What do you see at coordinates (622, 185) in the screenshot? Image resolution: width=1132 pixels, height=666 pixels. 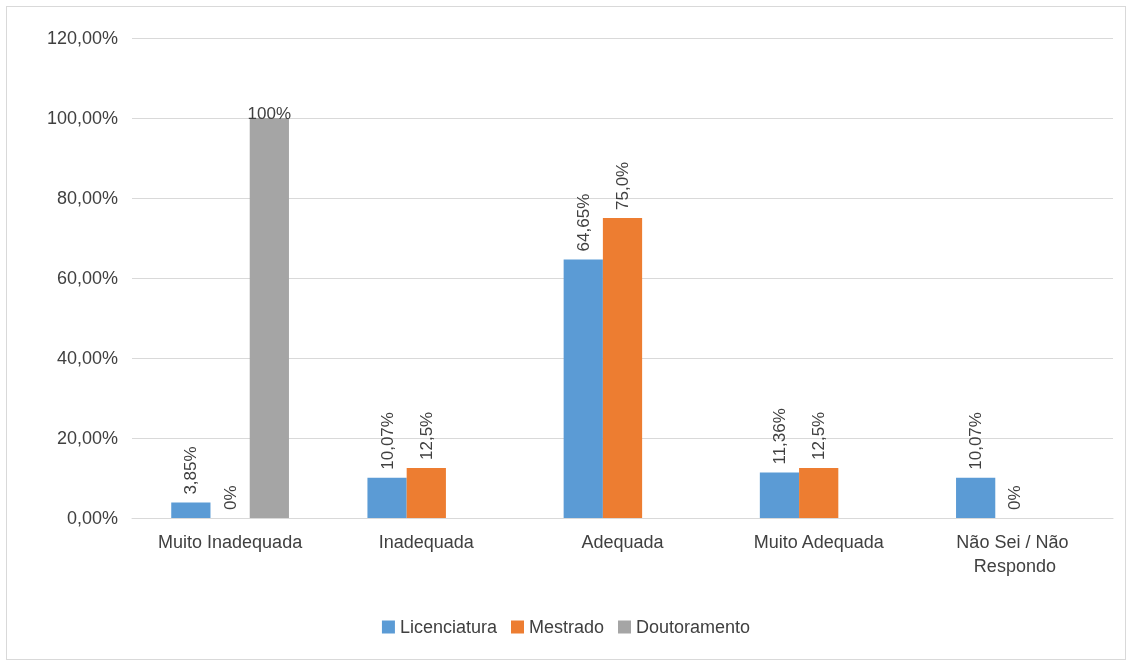 I see `data-label: 75,0%` at bounding box center [622, 185].